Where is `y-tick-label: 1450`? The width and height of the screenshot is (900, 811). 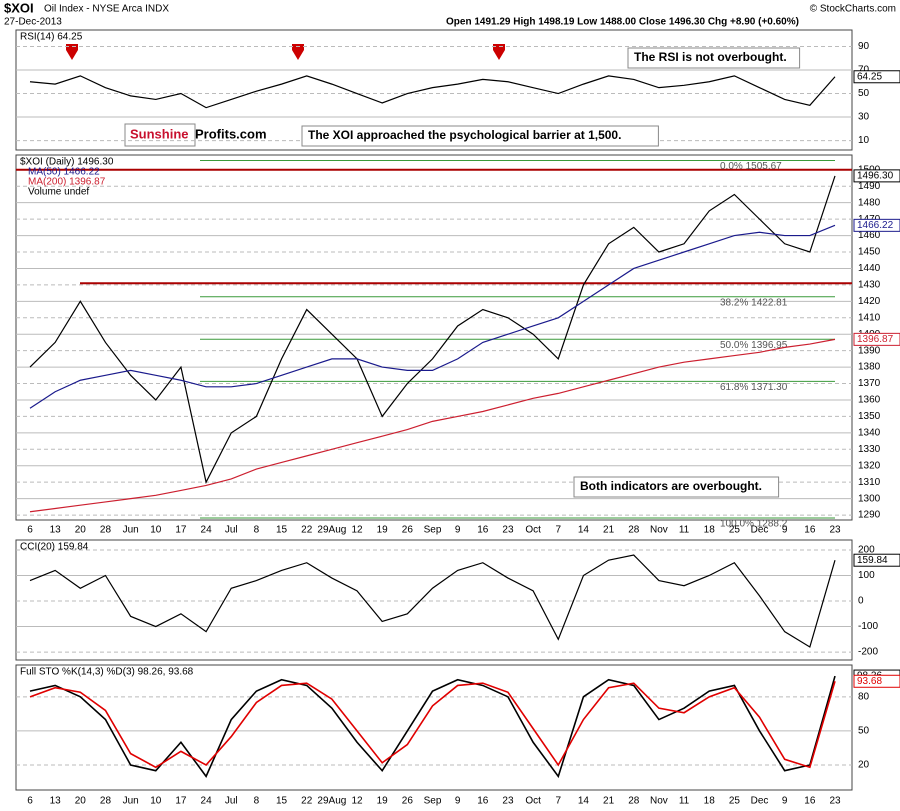
y-tick-label: 1450 is located at coordinates (869, 252).